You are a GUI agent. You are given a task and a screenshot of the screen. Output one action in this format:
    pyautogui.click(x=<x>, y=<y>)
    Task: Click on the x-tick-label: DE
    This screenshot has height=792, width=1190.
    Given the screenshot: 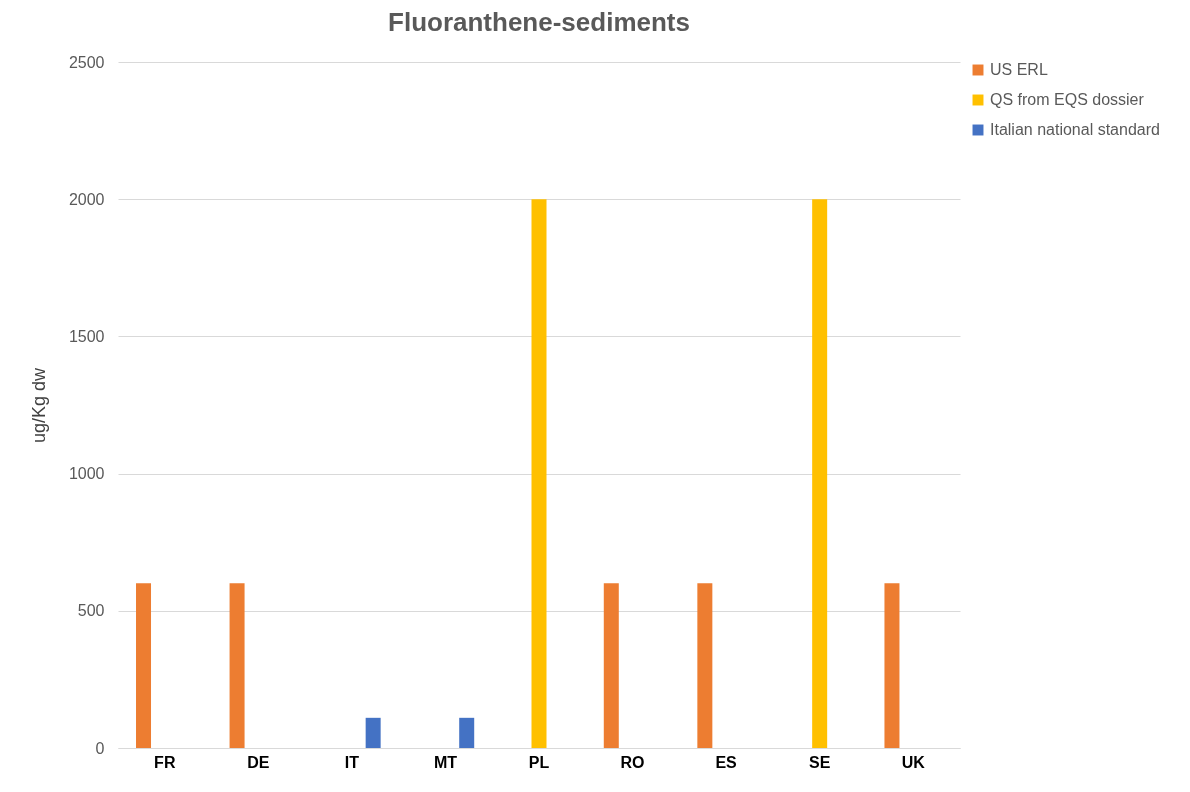 What is the action you would take?
    pyautogui.click(x=258, y=762)
    